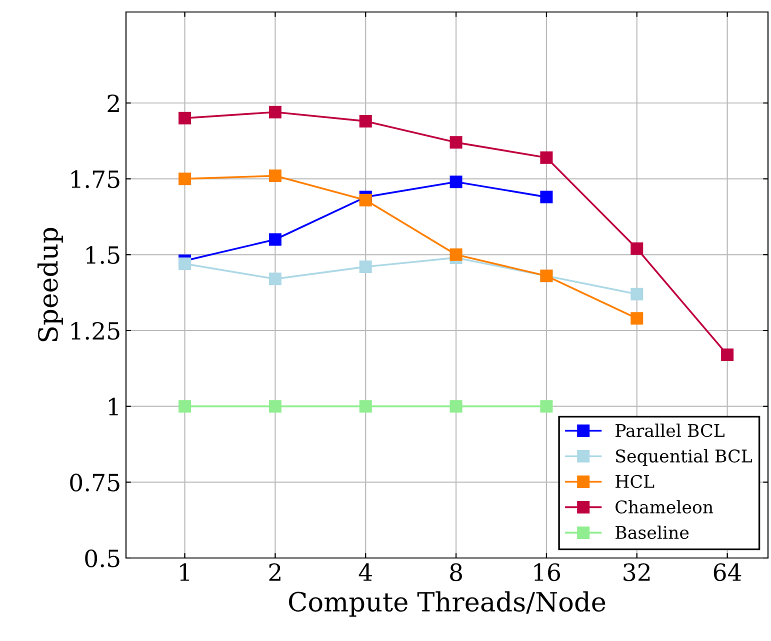 Image resolution: width=771 pixels, height=641 pixels. I want to click on x-tick-label: 1, so click(184, 572).